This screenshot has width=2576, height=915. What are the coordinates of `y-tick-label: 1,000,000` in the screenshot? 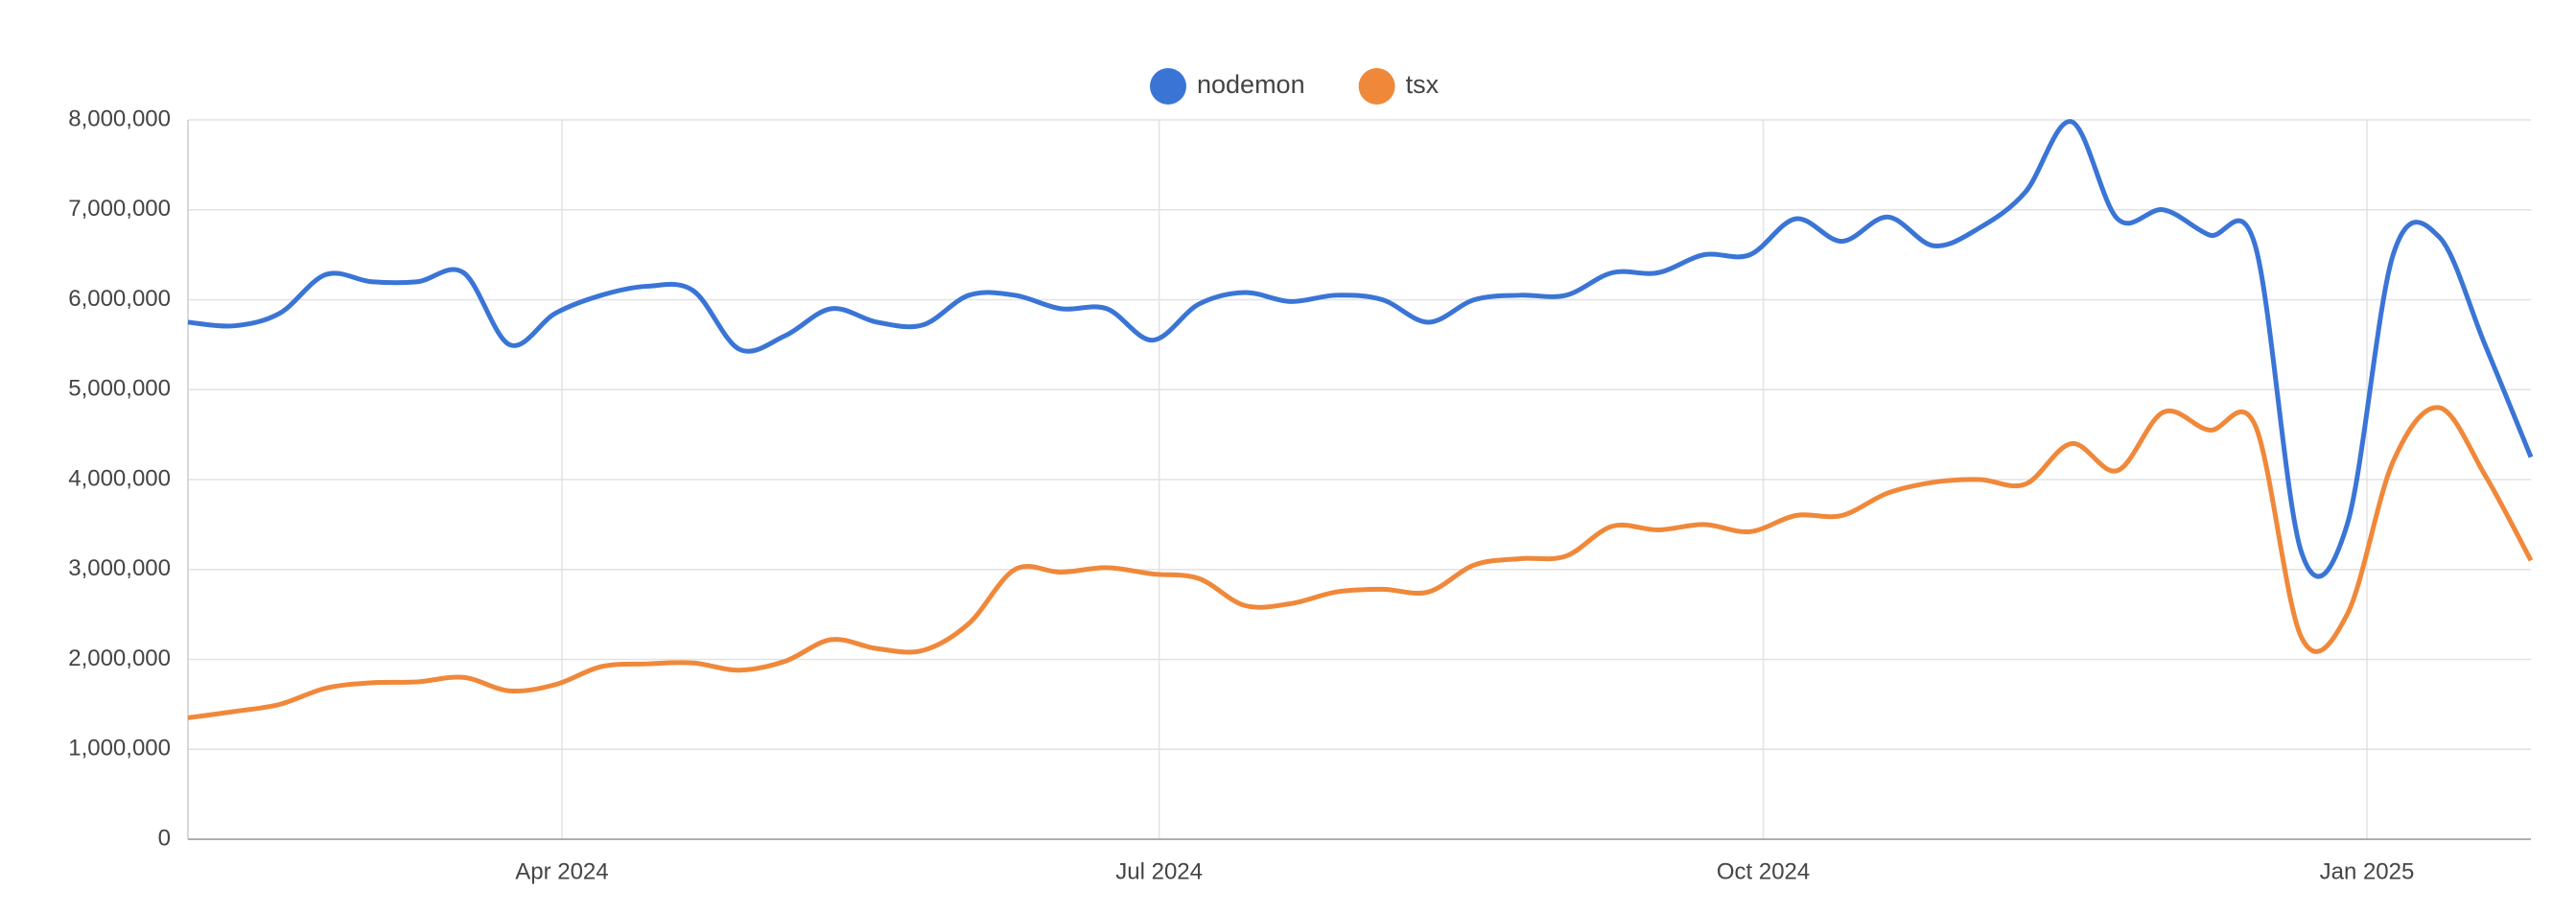 It's located at (119, 749).